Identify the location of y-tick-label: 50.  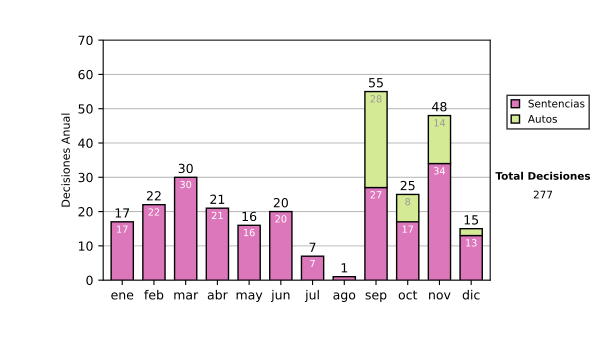
(85, 109).